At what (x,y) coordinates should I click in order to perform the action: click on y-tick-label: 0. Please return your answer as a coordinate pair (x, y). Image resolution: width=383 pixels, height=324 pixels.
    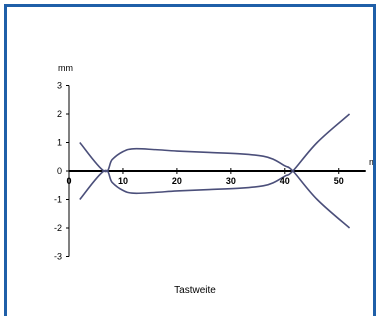
    Looking at the image, I should click on (59, 171).